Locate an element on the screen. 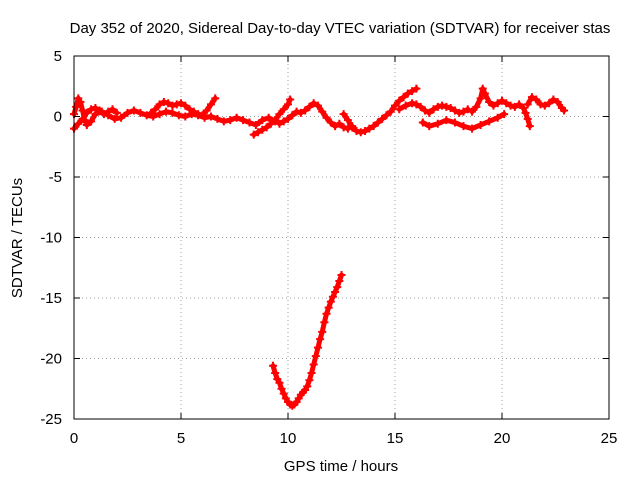 The height and width of the screenshot is (480, 640). x-tick-label: 0 is located at coordinates (74, 438).